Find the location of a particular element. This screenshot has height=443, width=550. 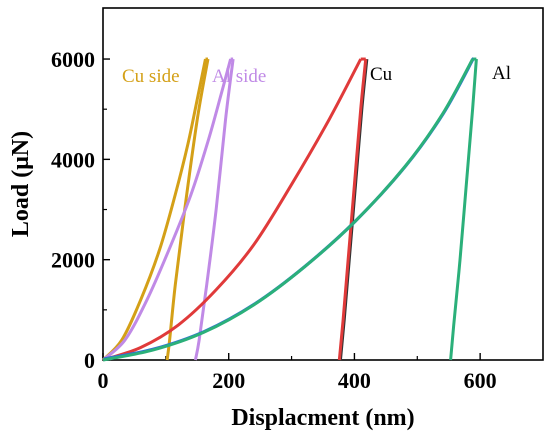

x-tick-label: 600 is located at coordinates (480, 380).